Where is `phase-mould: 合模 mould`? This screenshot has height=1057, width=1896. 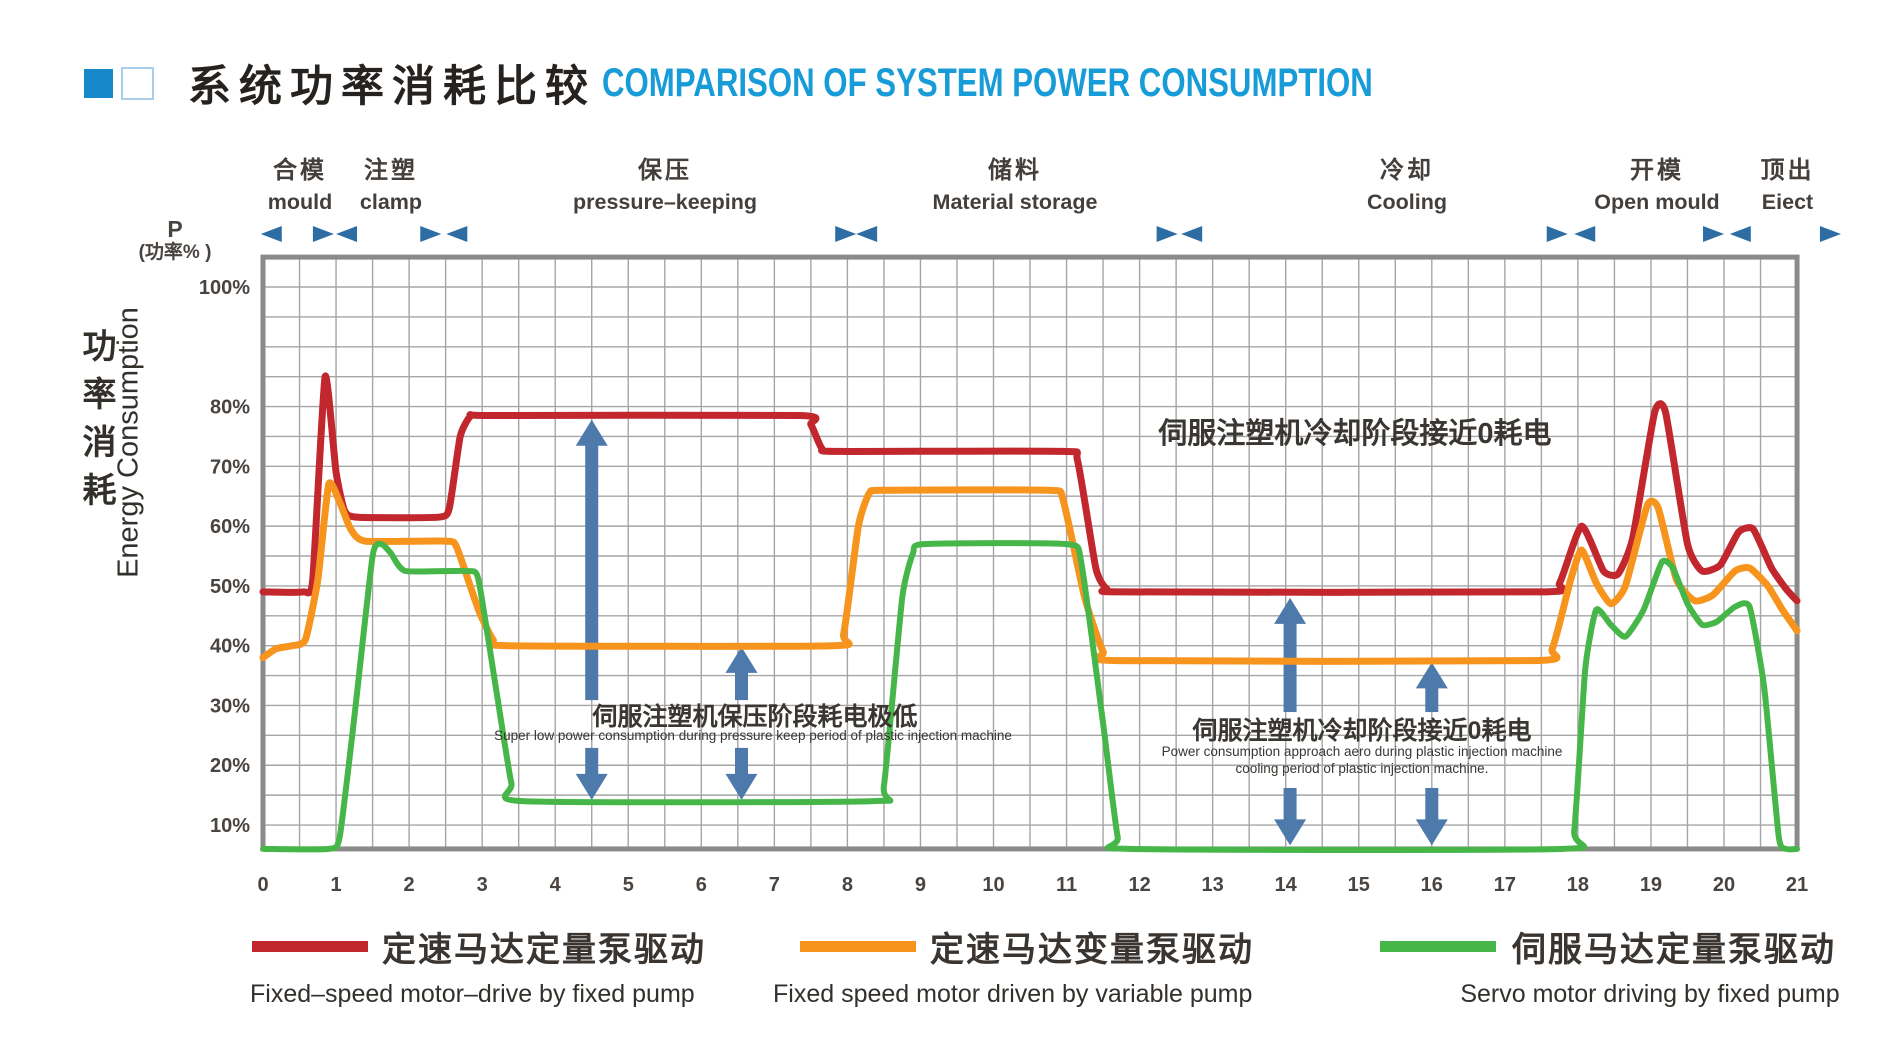 phase-mould: 合模 mould is located at coordinates (300, 182).